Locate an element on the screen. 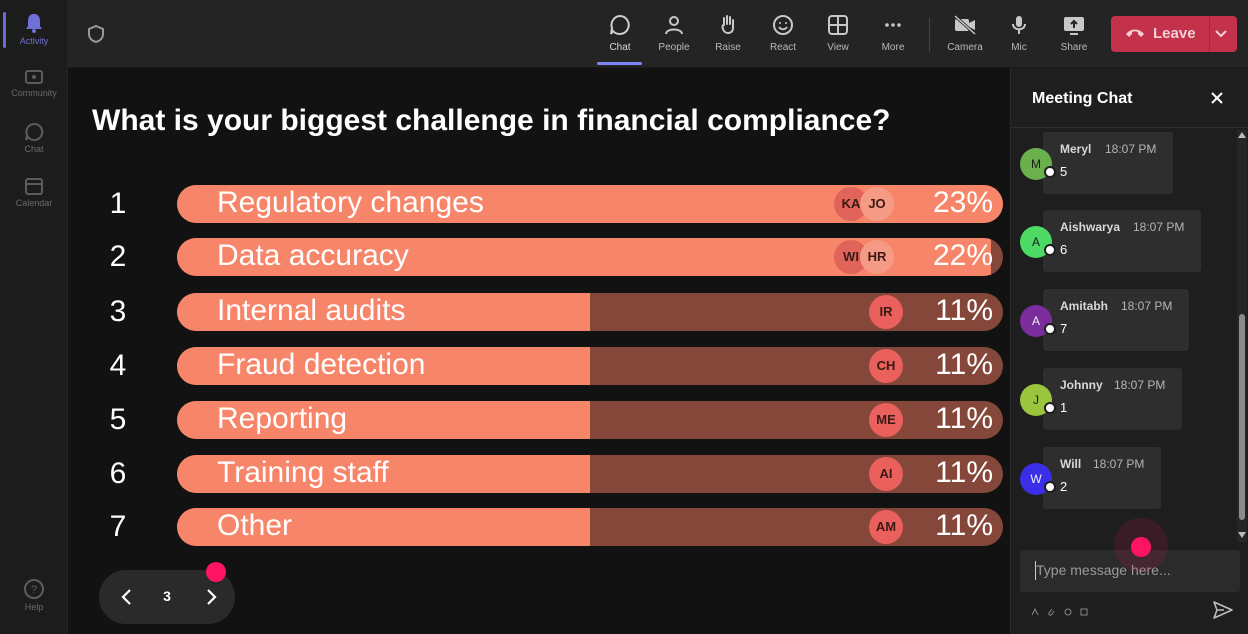  close-icon is located at coordinates (1217, 98).